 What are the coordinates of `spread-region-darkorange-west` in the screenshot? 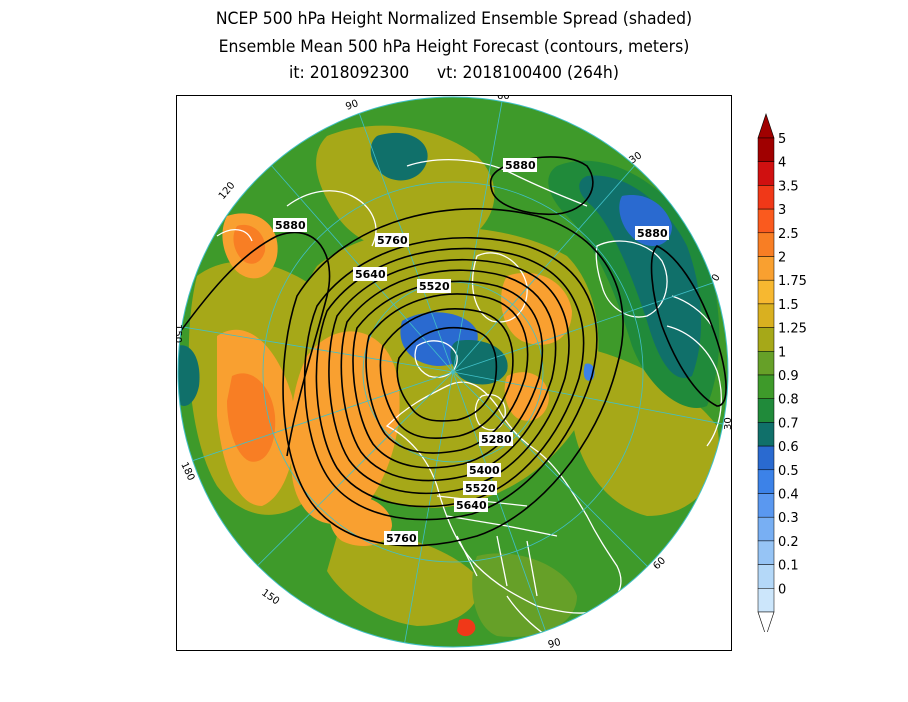 It's located at (251, 417).